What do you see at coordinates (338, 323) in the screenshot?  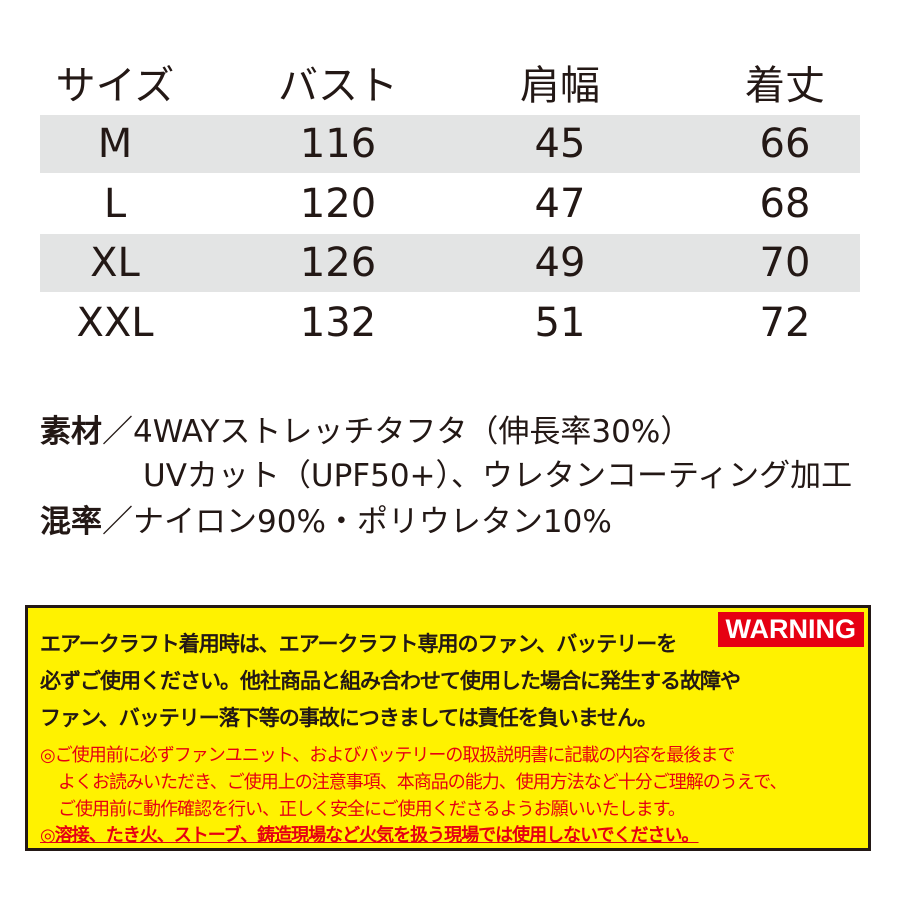 I see `cell-bust: 132` at bounding box center [338, 323].